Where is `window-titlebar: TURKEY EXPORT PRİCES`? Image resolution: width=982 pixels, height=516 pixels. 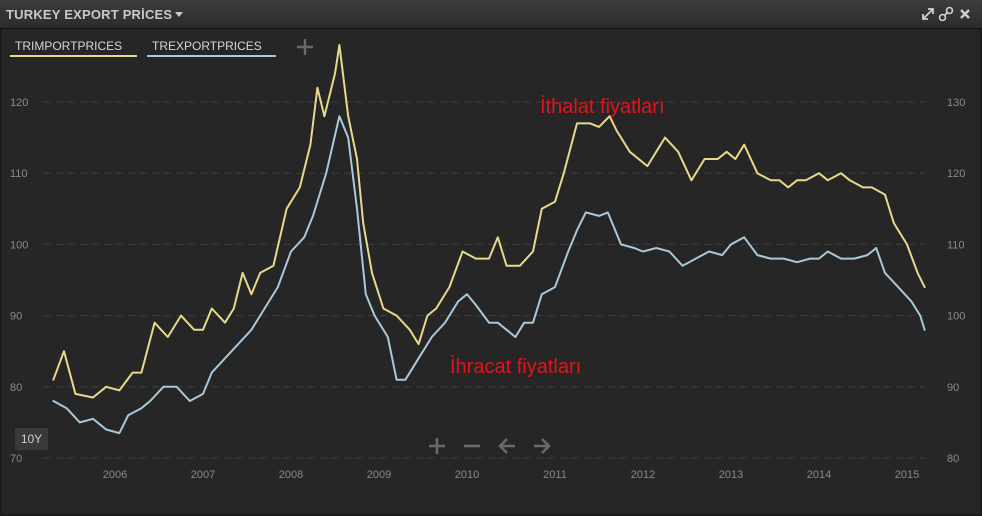
window-titlebar: TURKEY EXPORT PRİCES is located at coordinates (491, 14).